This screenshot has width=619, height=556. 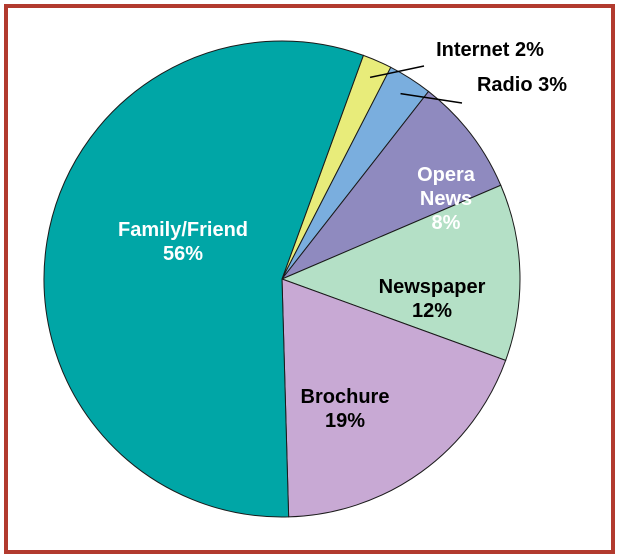 I want to click on label-internet: Internet 2%, so click(x=490, y=50).